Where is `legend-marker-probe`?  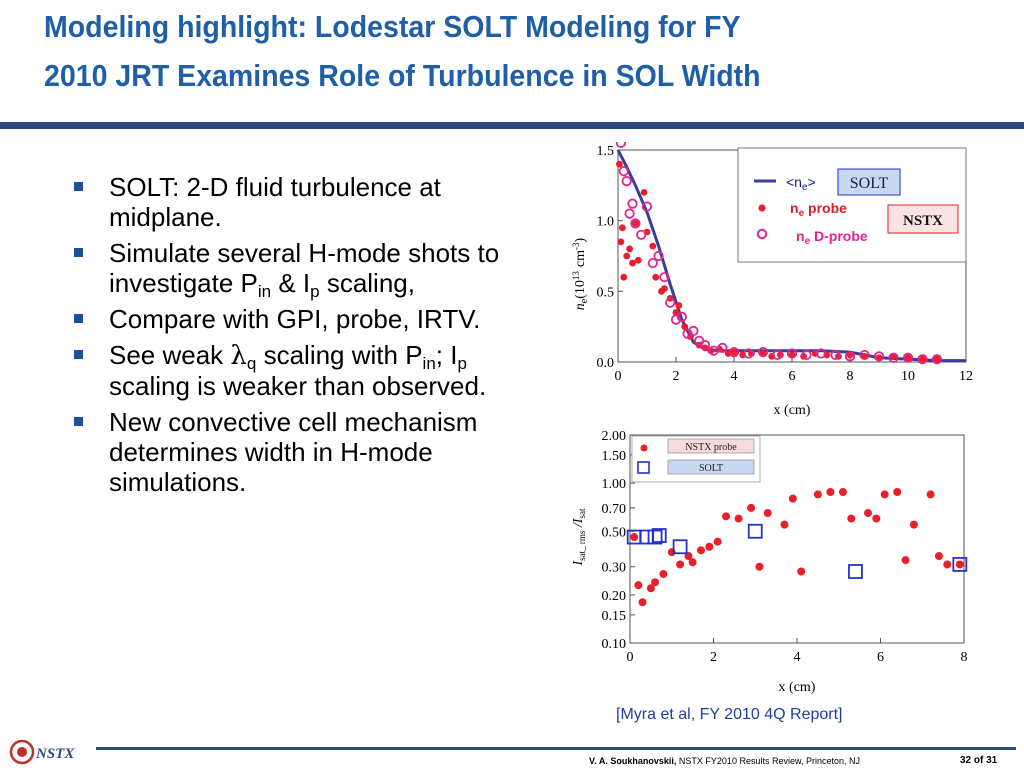
legend-marker-probe is located at coordinates (762, 208).